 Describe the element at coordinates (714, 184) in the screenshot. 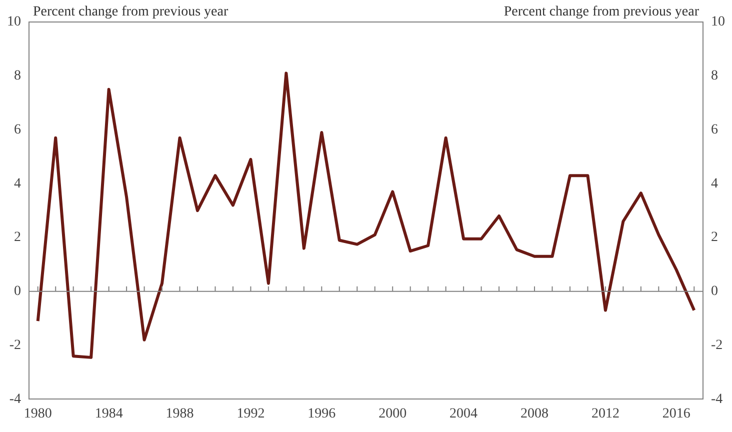

I see `y2-tick-label: 4` at that location.